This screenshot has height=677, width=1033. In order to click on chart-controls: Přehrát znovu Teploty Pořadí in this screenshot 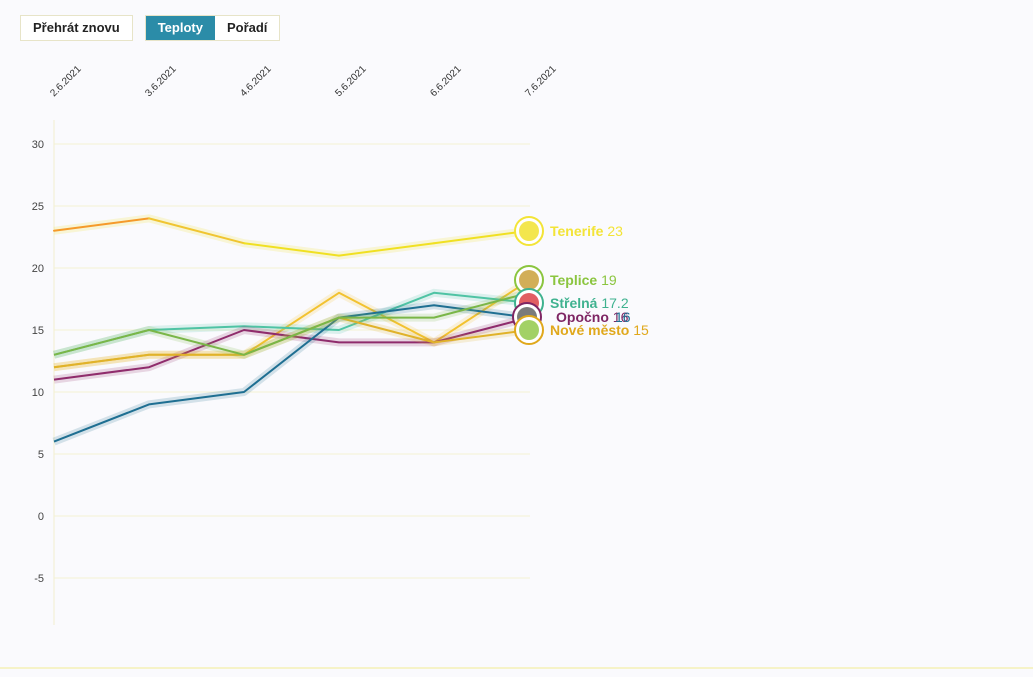, I will do `click(150, 28)`.